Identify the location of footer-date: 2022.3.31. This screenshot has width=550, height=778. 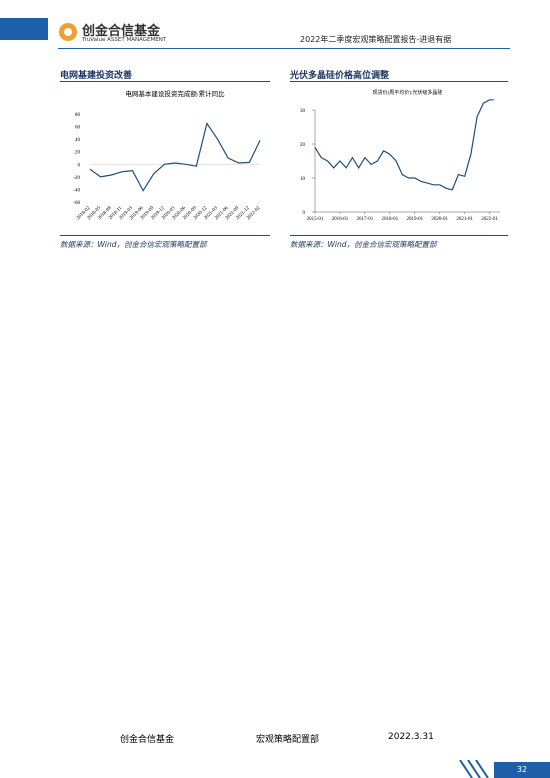
(411, 737).